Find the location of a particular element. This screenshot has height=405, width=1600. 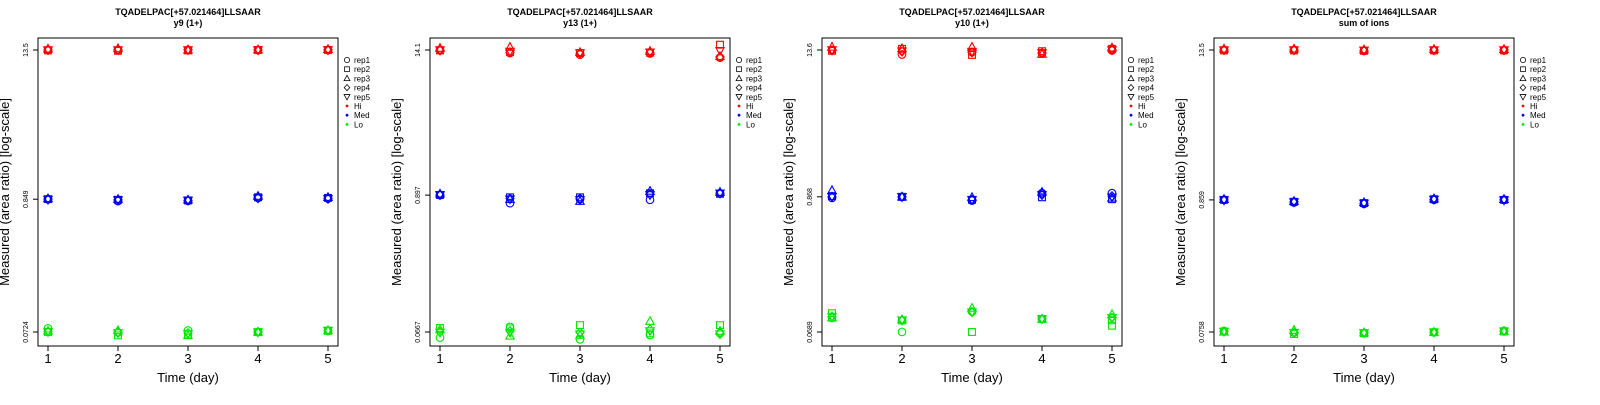

legend-item-rep3 is located at coordinates (1131, 78).